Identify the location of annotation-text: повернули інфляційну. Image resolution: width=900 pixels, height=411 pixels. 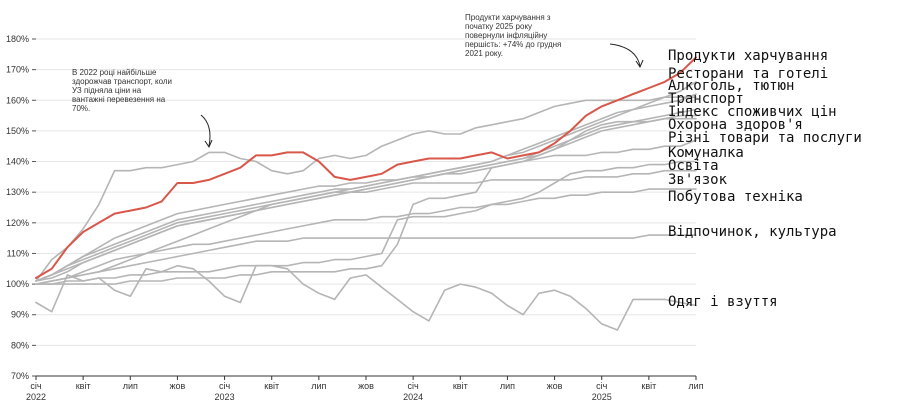
(506, 35).